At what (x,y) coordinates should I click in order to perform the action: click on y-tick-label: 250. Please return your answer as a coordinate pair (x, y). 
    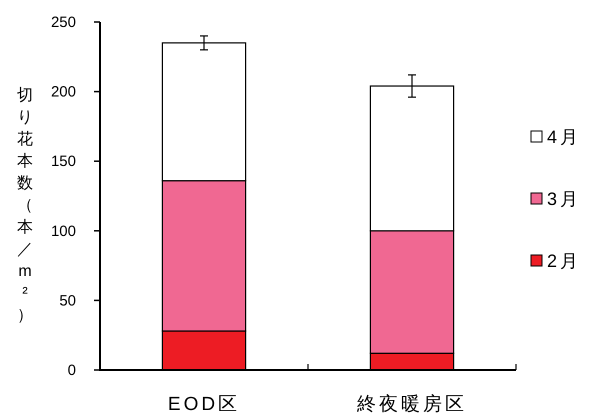
    Looking at the image, I should click on (63, 22).